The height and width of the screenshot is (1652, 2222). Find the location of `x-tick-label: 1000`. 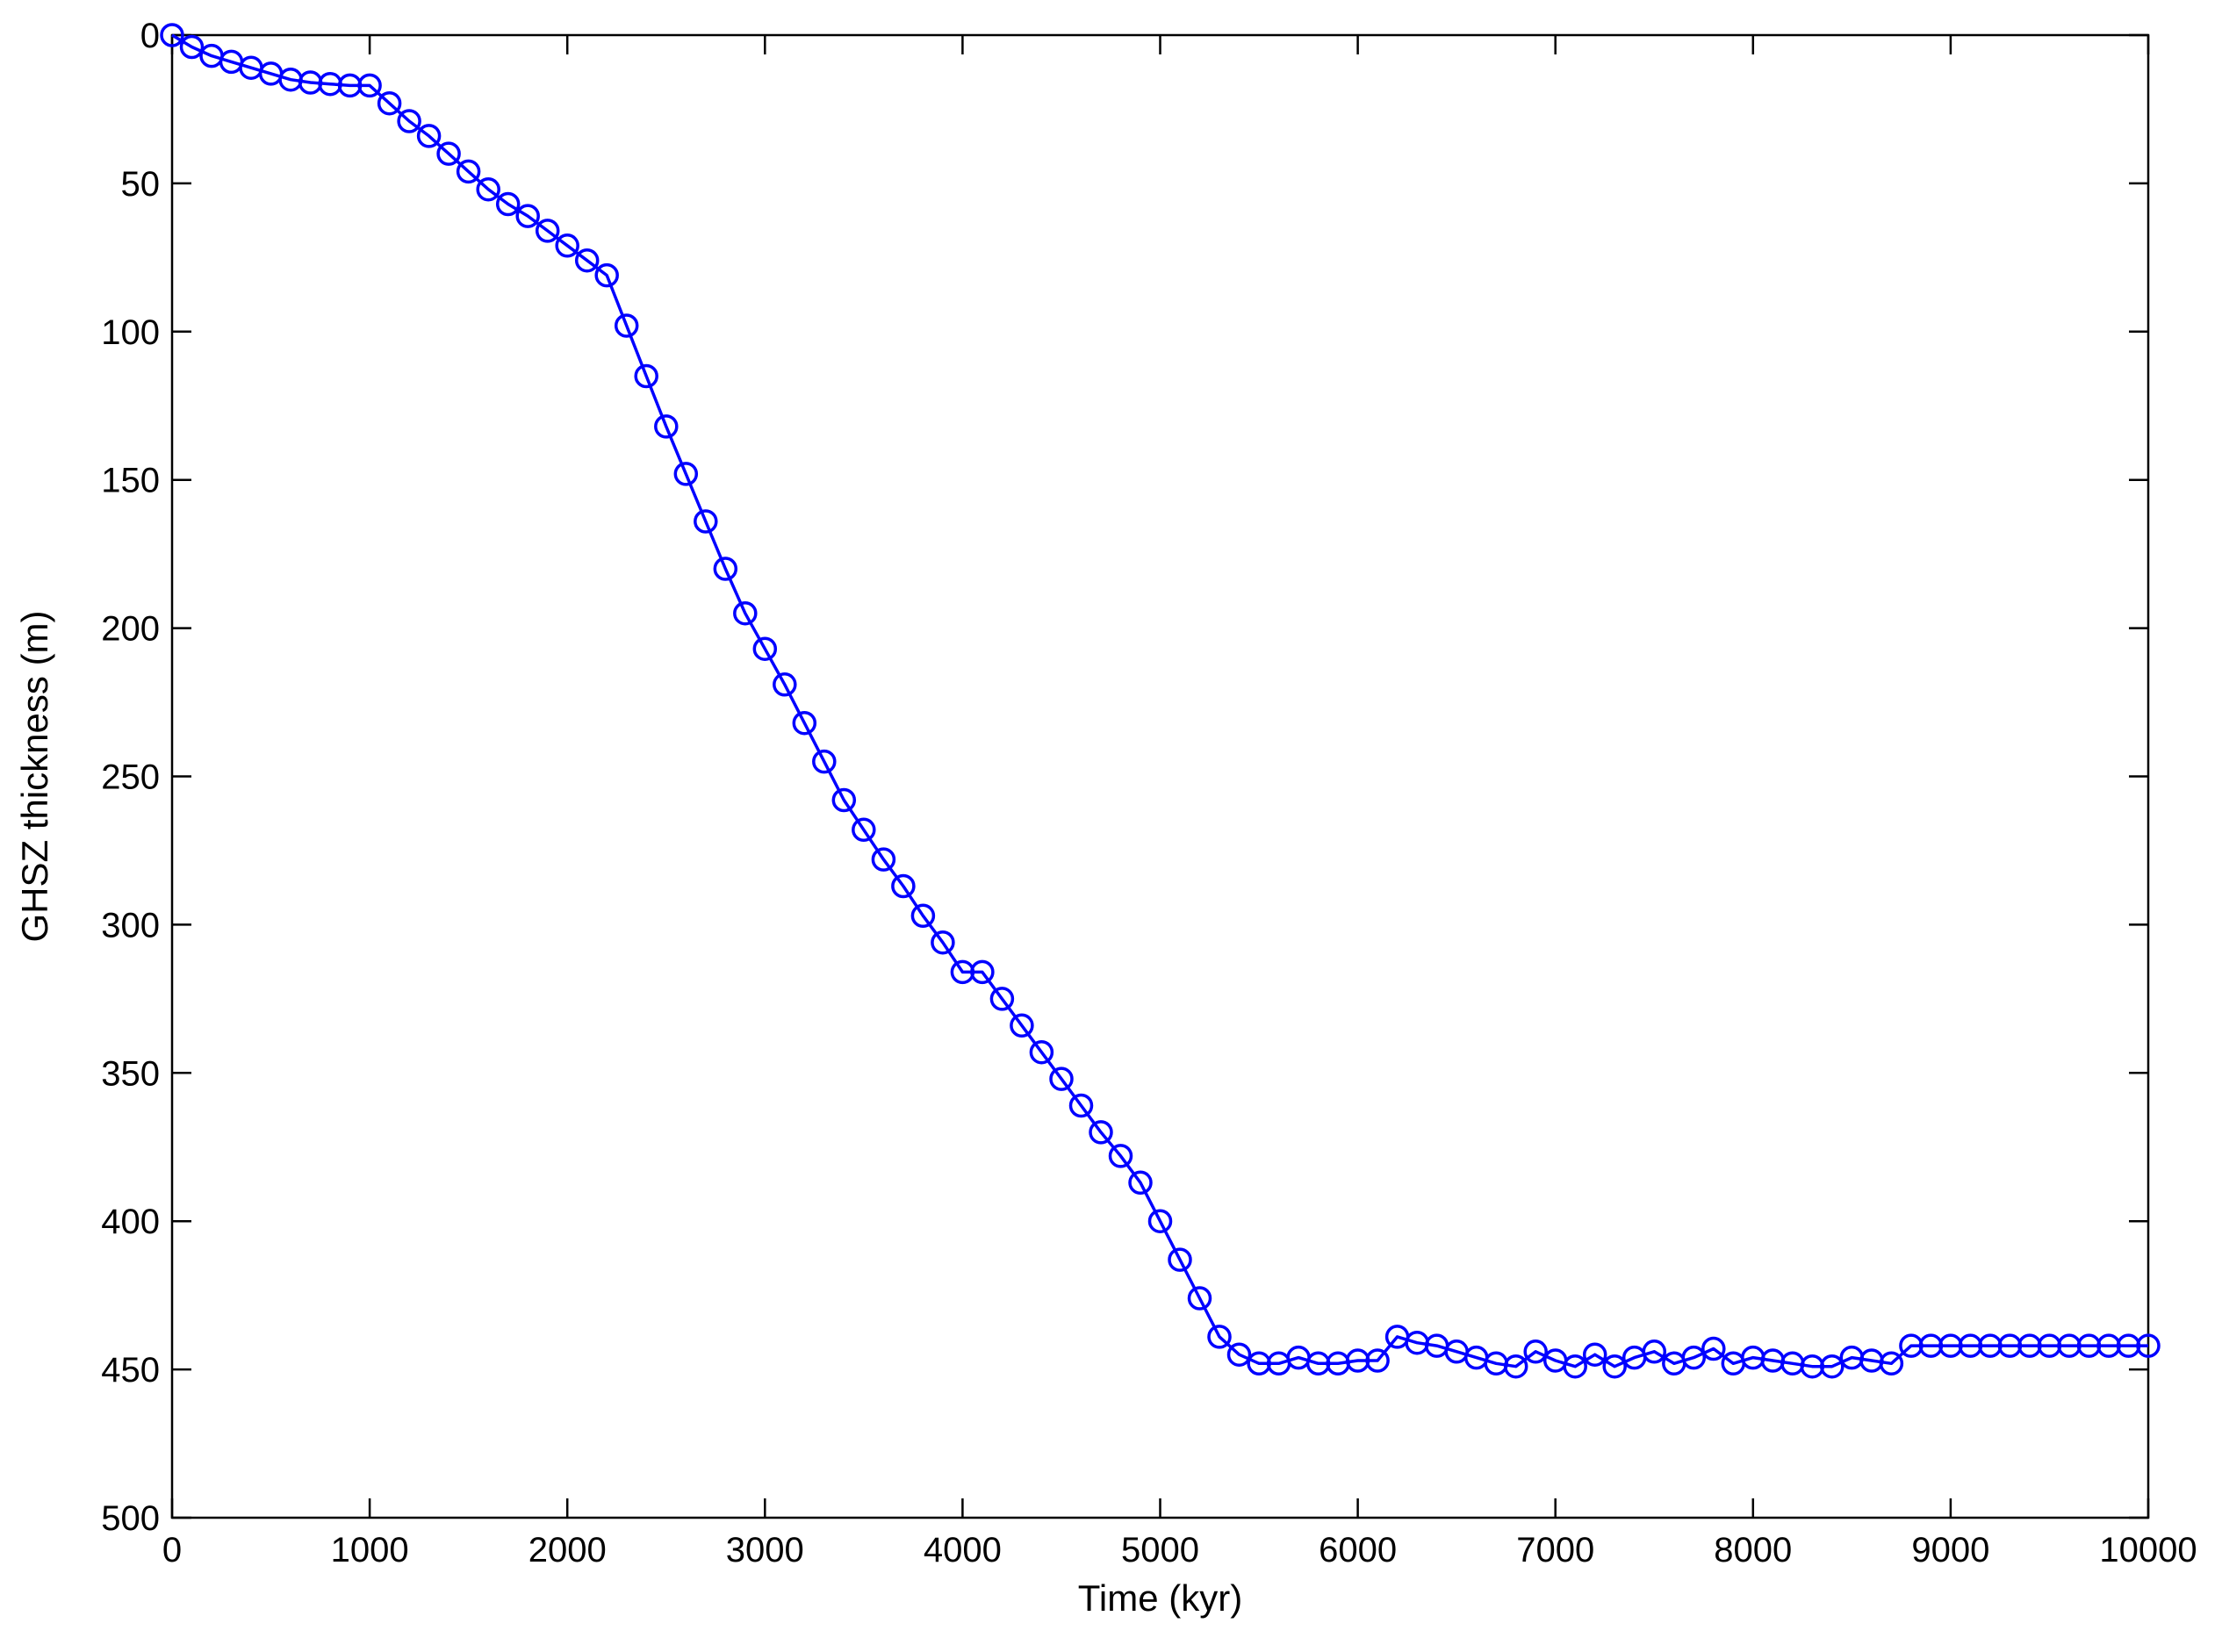

x-tick-label: 1000 is located at coordinates (370, 1550).